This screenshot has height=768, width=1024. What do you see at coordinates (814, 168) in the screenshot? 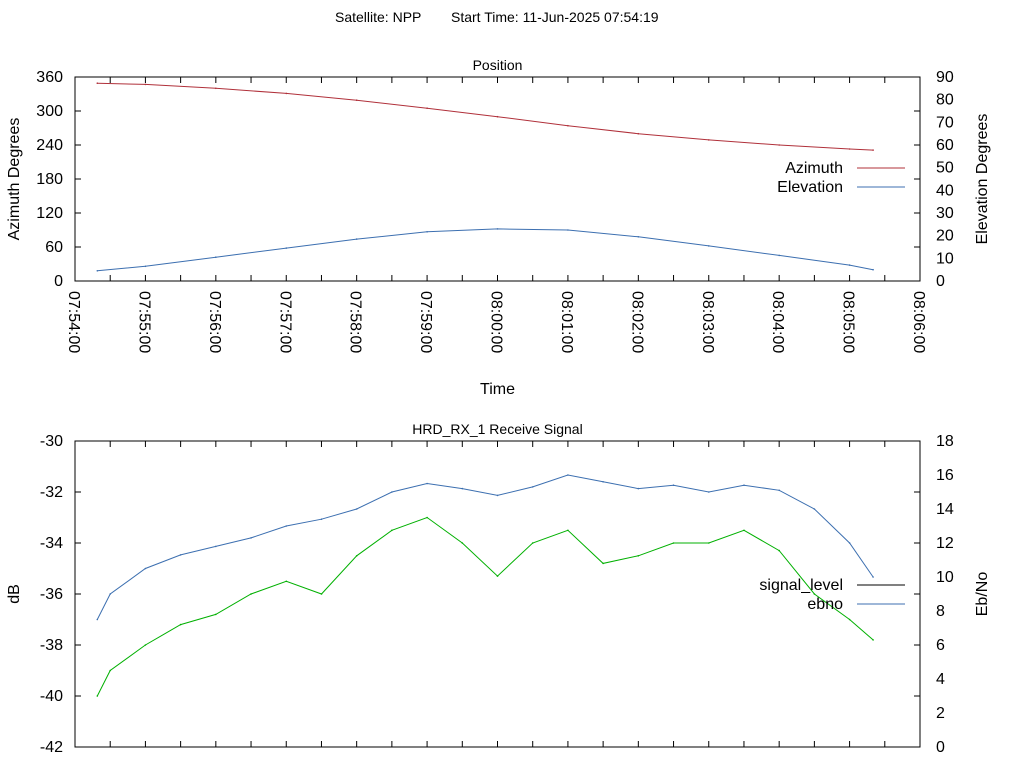
I see `legend-label: Azimuth` at bounding box center [814, 168].